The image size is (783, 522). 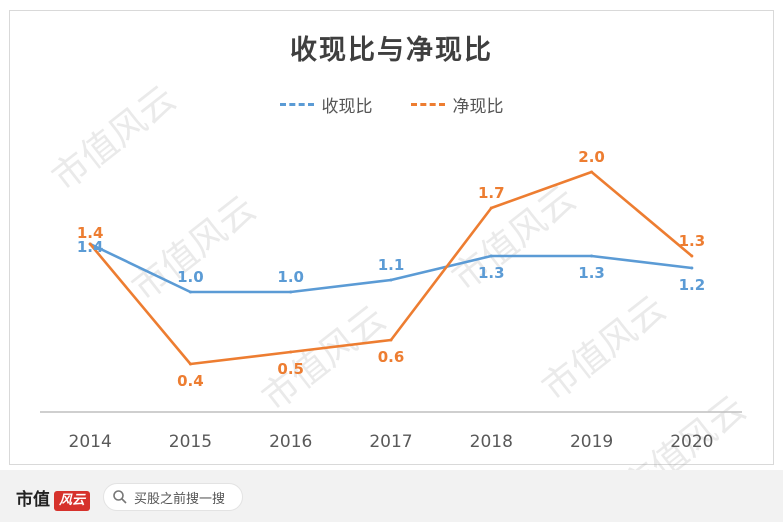 What do you see at coordinates (391, 357) in the screenshot?
I see `data-label-series-1: 0.6` at bounding box center [391, 357].